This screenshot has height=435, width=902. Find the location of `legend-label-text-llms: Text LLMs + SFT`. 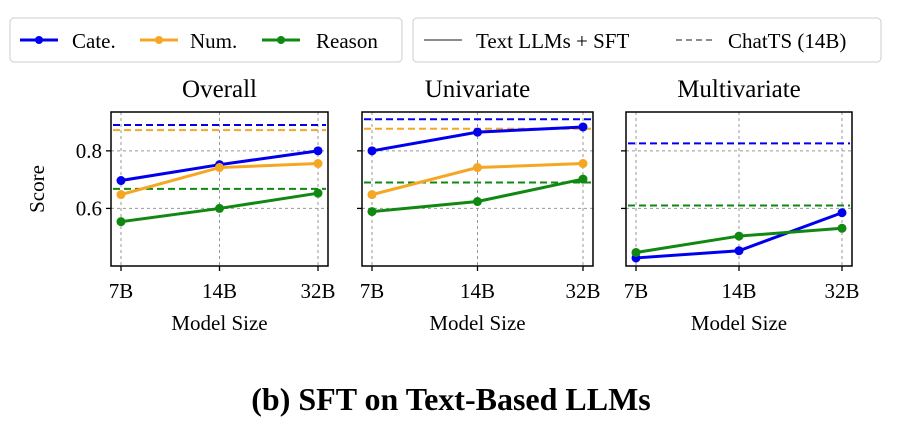

legend-label-text-llms: Text LLMs + SFT is located at coordinates (552, 41).